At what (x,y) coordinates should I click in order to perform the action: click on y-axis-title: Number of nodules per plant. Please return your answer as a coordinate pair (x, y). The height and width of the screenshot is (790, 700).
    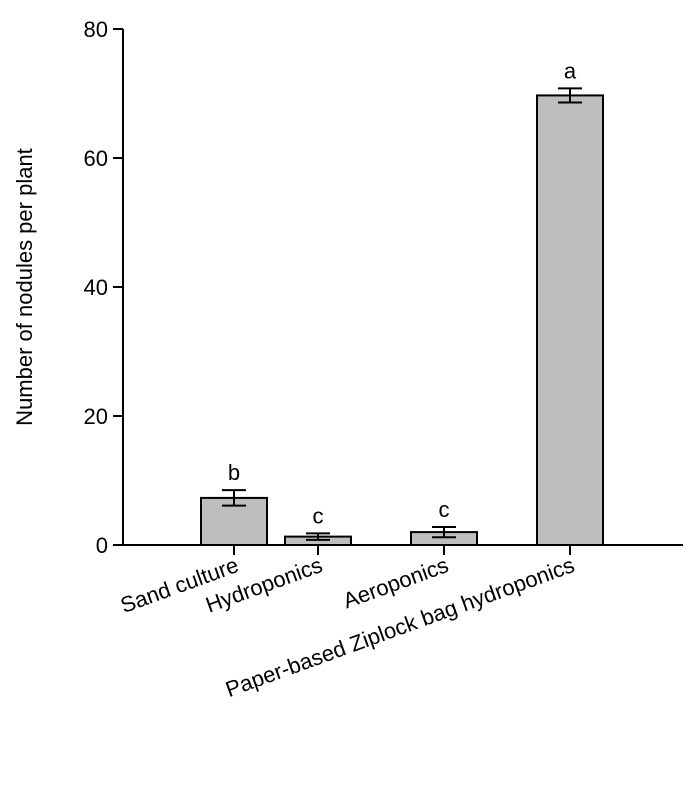
    Looking at the image, I should click on (24, 287).